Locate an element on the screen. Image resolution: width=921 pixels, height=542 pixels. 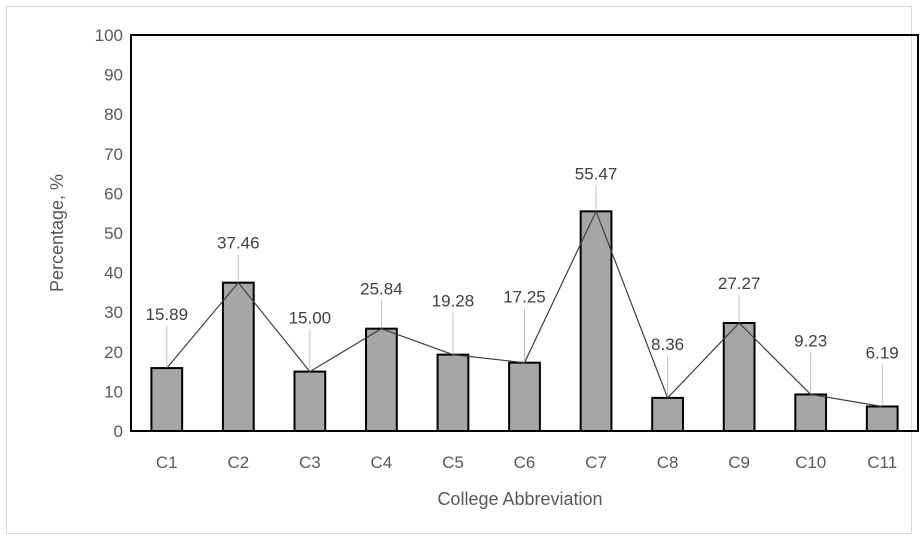
data-label-C4: 25.84 is located at coordinates (381, 289).